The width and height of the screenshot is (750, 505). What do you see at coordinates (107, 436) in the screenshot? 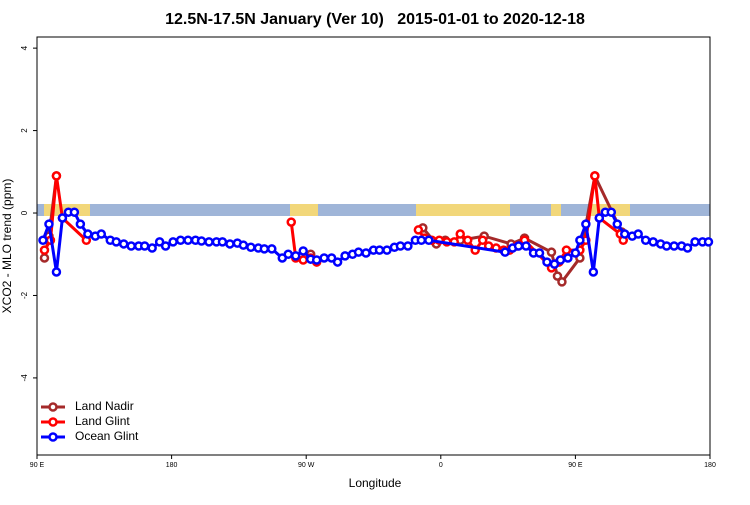
I see `legend-label: Ocean Glint` at bounding box center [107, 436].